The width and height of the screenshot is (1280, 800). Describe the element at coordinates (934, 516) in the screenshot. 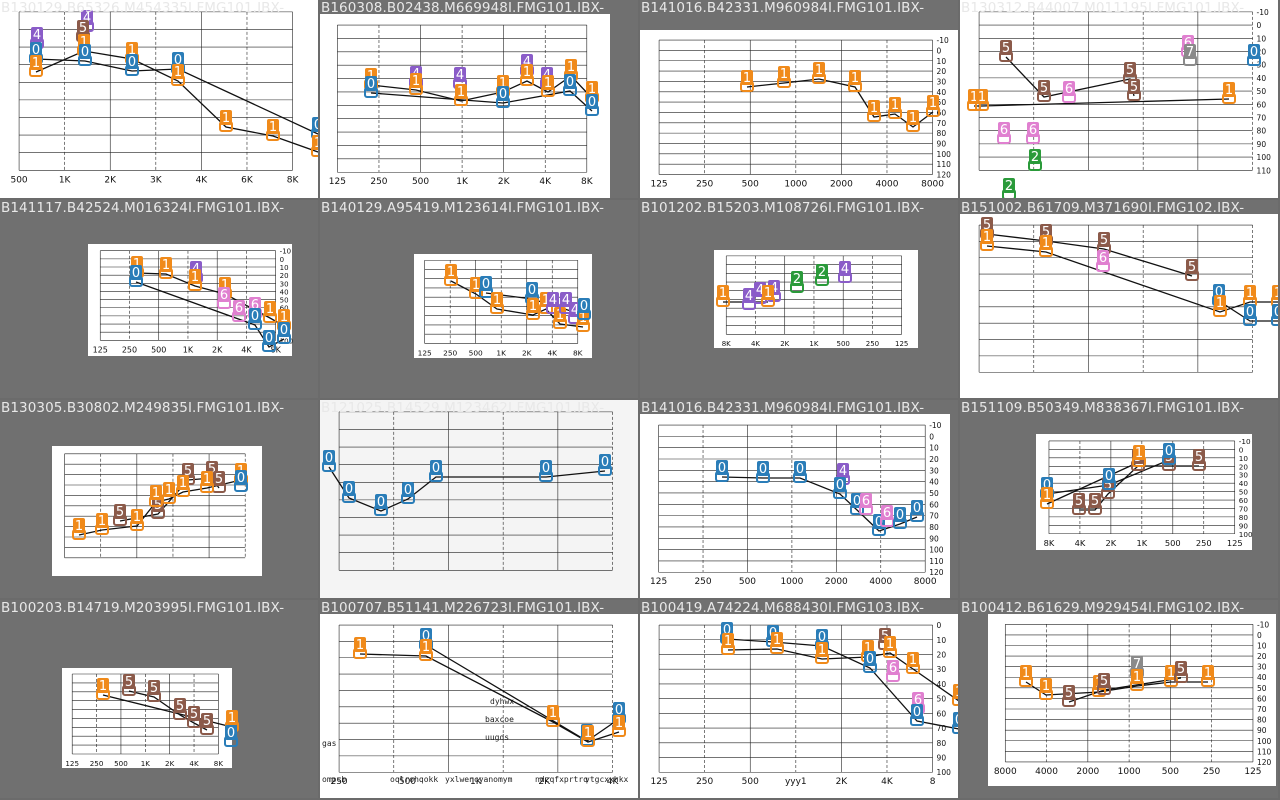

I see `y-tick-label: 70` at that location.